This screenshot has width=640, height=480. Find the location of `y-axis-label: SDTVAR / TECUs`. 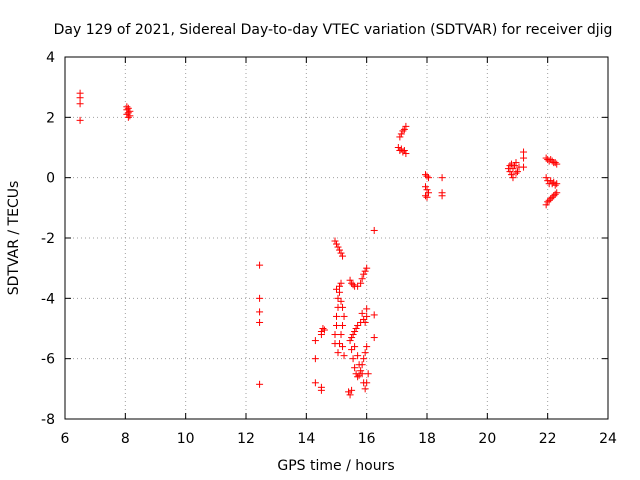

y-axis-label: SDTVAR / TECUs is located at coordinates (14, 238).